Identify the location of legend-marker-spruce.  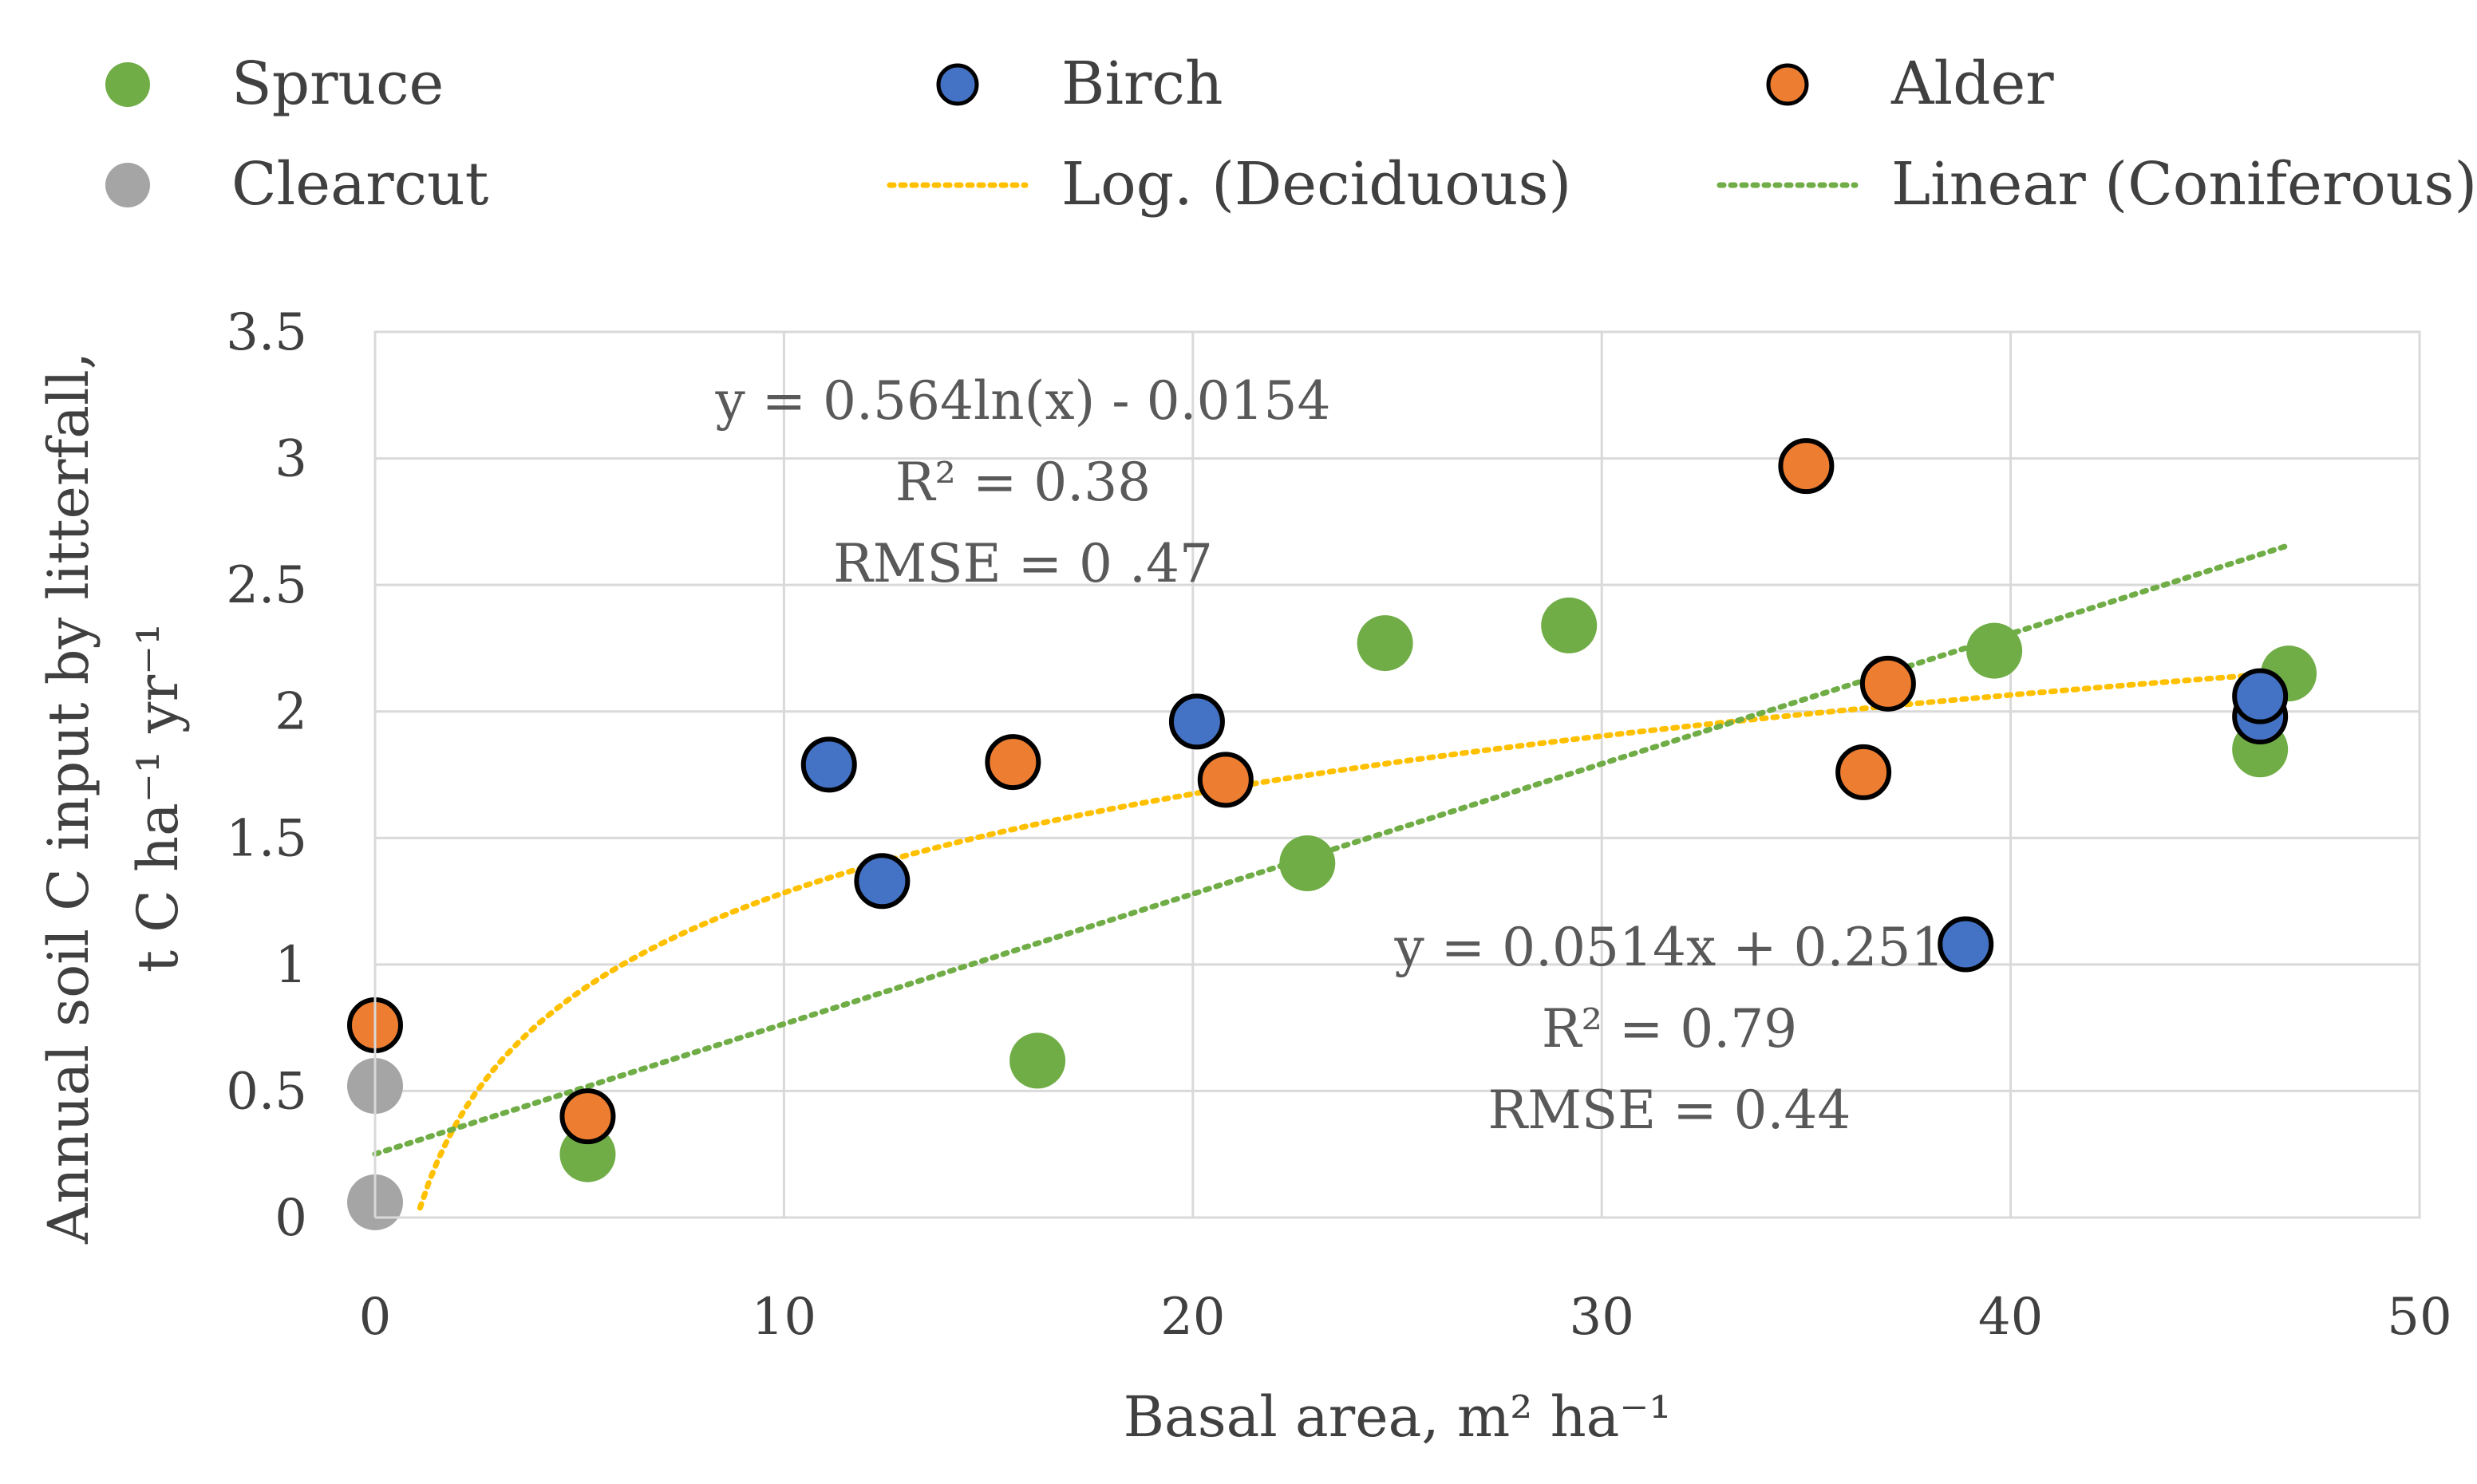
(128, 84).